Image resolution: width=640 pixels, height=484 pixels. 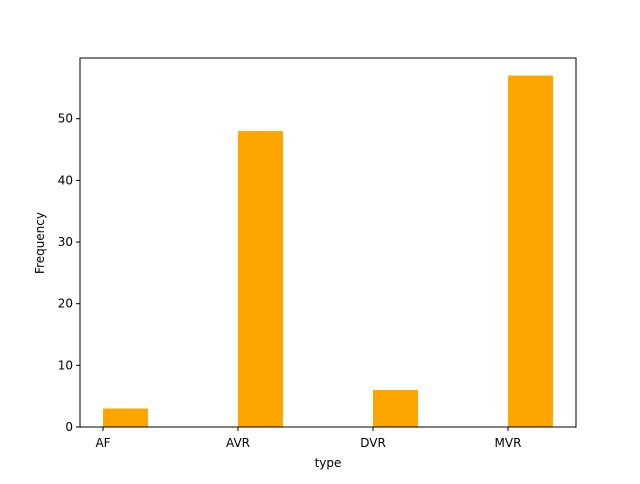 I want to click on x-tick-label-mvr: MVR, so click(x=508, y=443).